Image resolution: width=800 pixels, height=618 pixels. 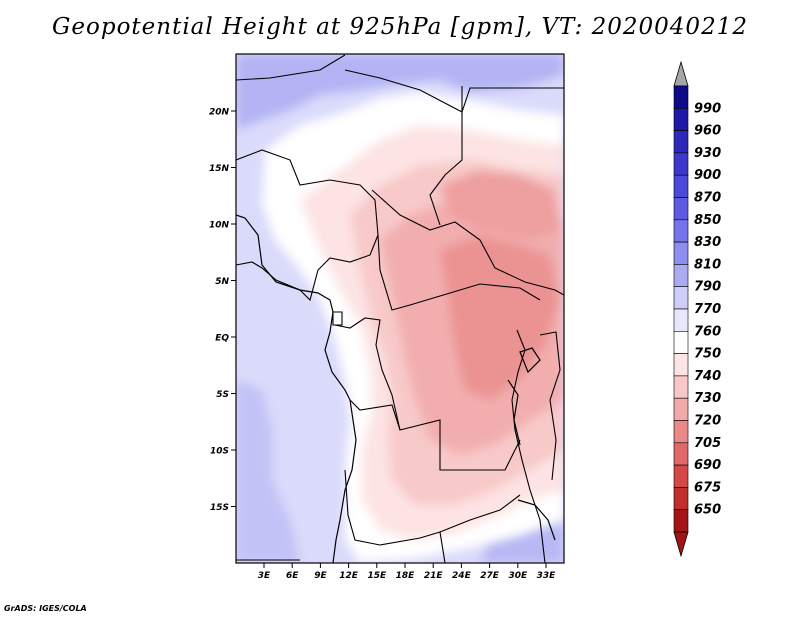 What do you see at coordinates (219, 113) in the screenshot?
I see `lat-label: 20N` at bounding box center [219, 113].